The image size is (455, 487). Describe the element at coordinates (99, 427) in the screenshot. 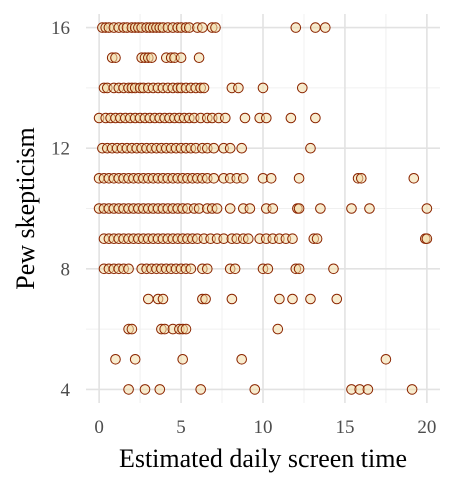

I see `x-tick-label: 0` at that location.